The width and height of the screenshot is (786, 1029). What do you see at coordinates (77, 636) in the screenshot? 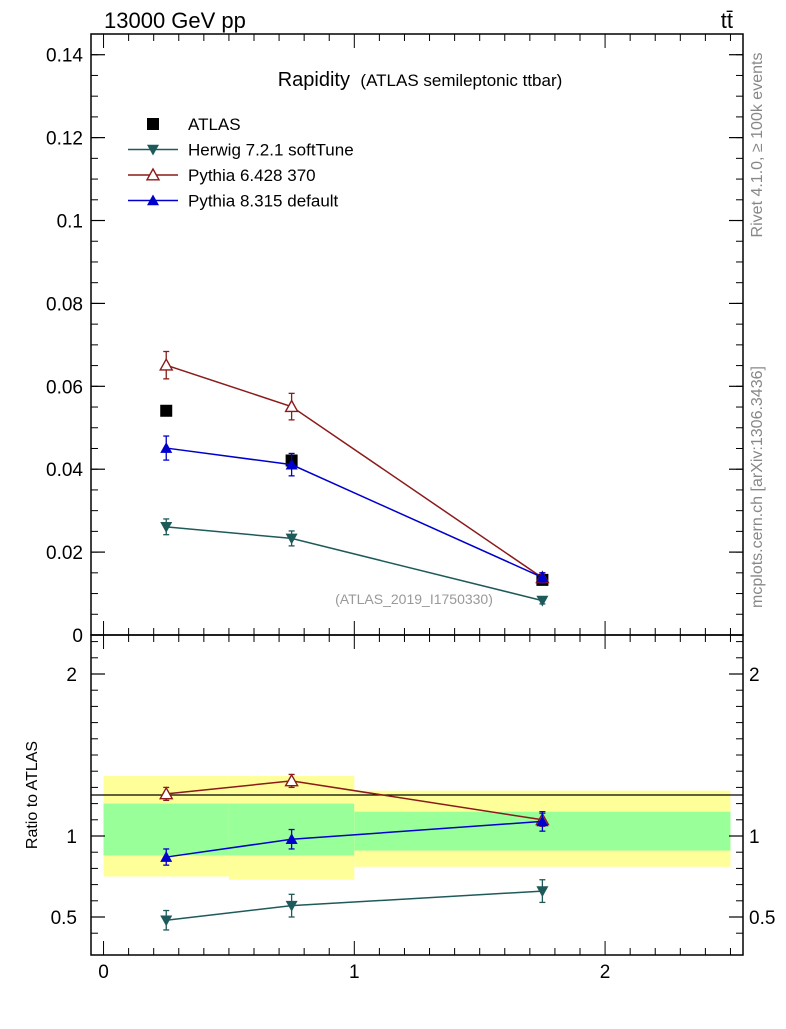
I see `main-y-tick-label: 0` at bounding box center [77, 636].